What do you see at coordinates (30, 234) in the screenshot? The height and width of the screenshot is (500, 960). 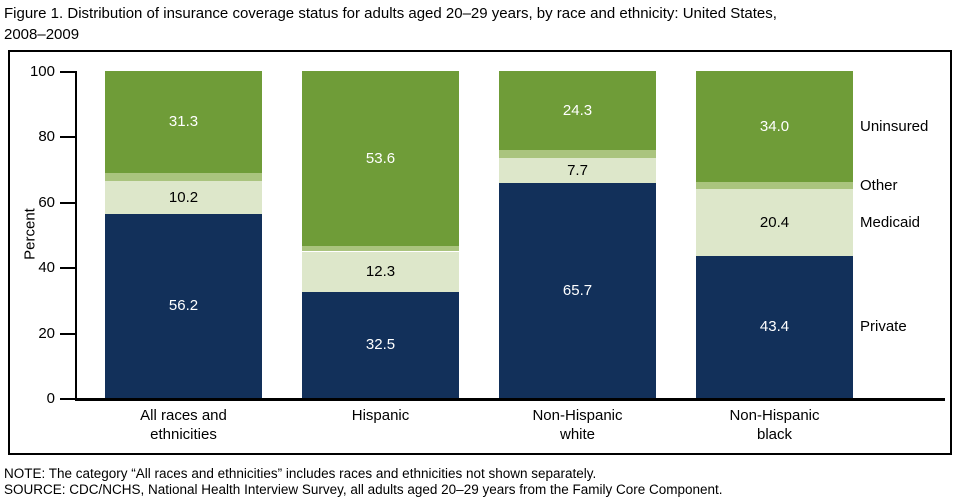 I see `y-axis-title: Percent` at bounding box center [30, 234].